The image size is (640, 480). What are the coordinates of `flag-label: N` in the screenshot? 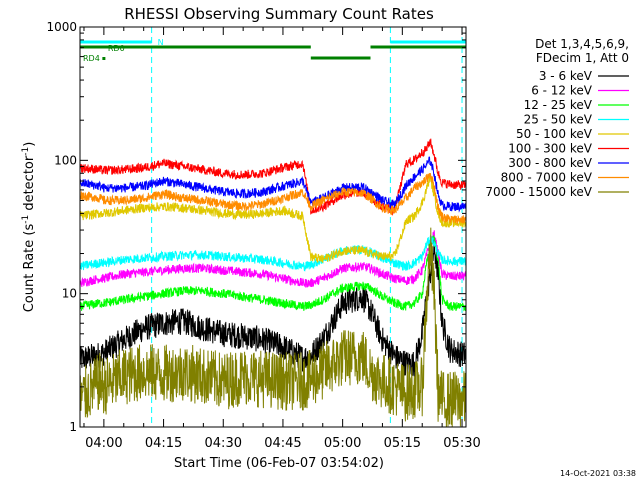 It's located at (161, 42).